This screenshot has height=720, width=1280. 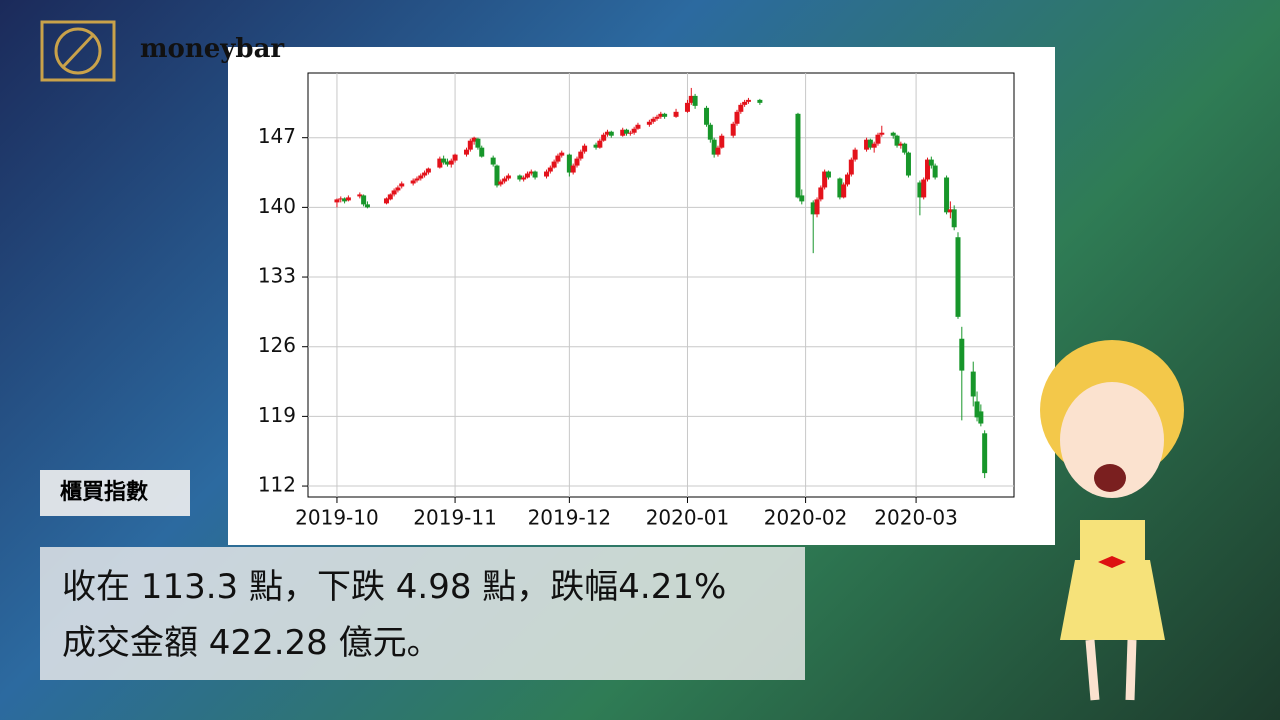 I want to click on character, so click(x=1112, y=520).